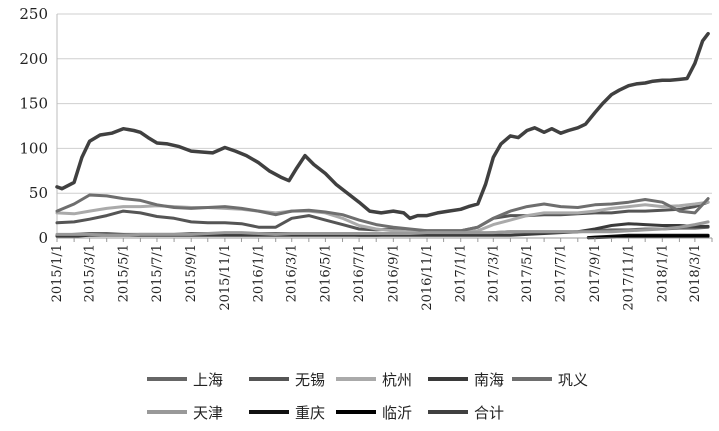 This screenshot has height=431, width=719. I want to click on x-tick-label: 2015/9/1, so click(191, 273).